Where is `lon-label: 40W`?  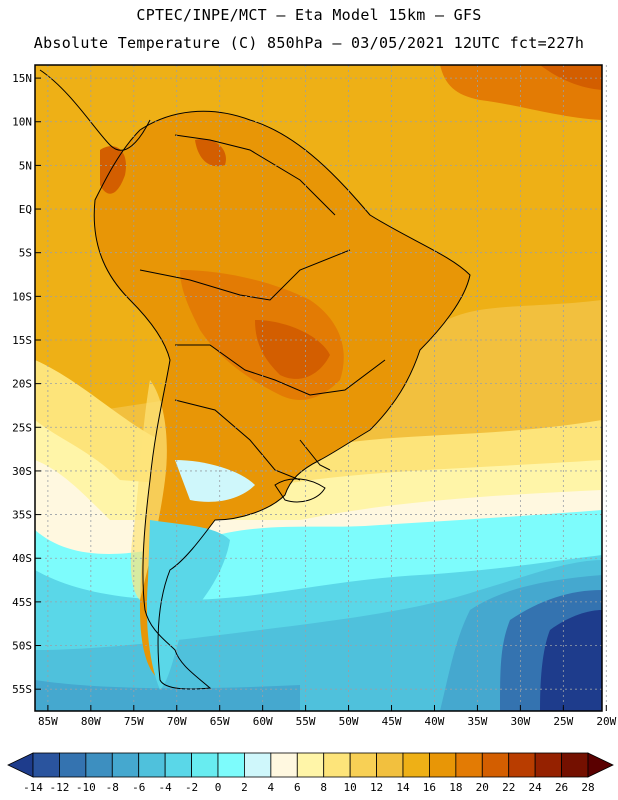
lon-label: 40W is located at coordinates (435, 721).